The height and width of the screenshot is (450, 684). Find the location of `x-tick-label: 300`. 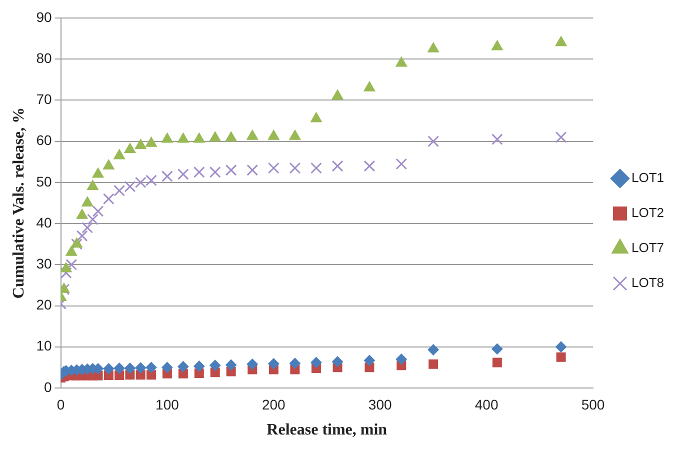

x-tick-label: 300 is located at coordinates (380, 404).